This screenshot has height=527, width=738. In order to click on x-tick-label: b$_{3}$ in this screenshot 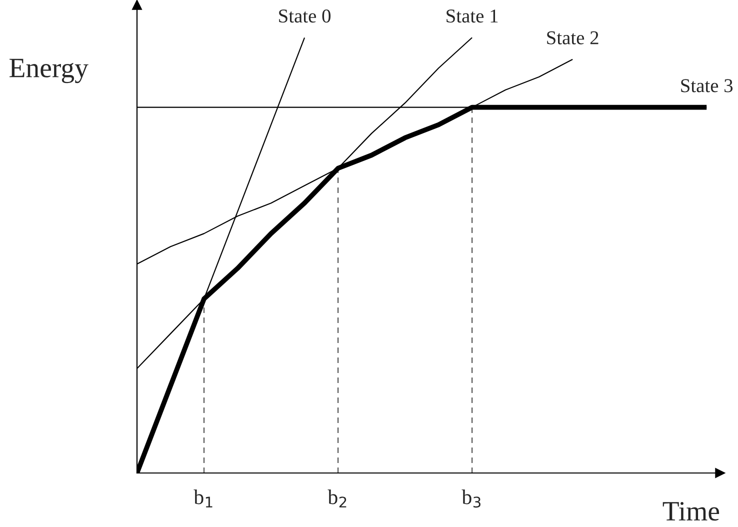, I will do `click(471, 499)`.